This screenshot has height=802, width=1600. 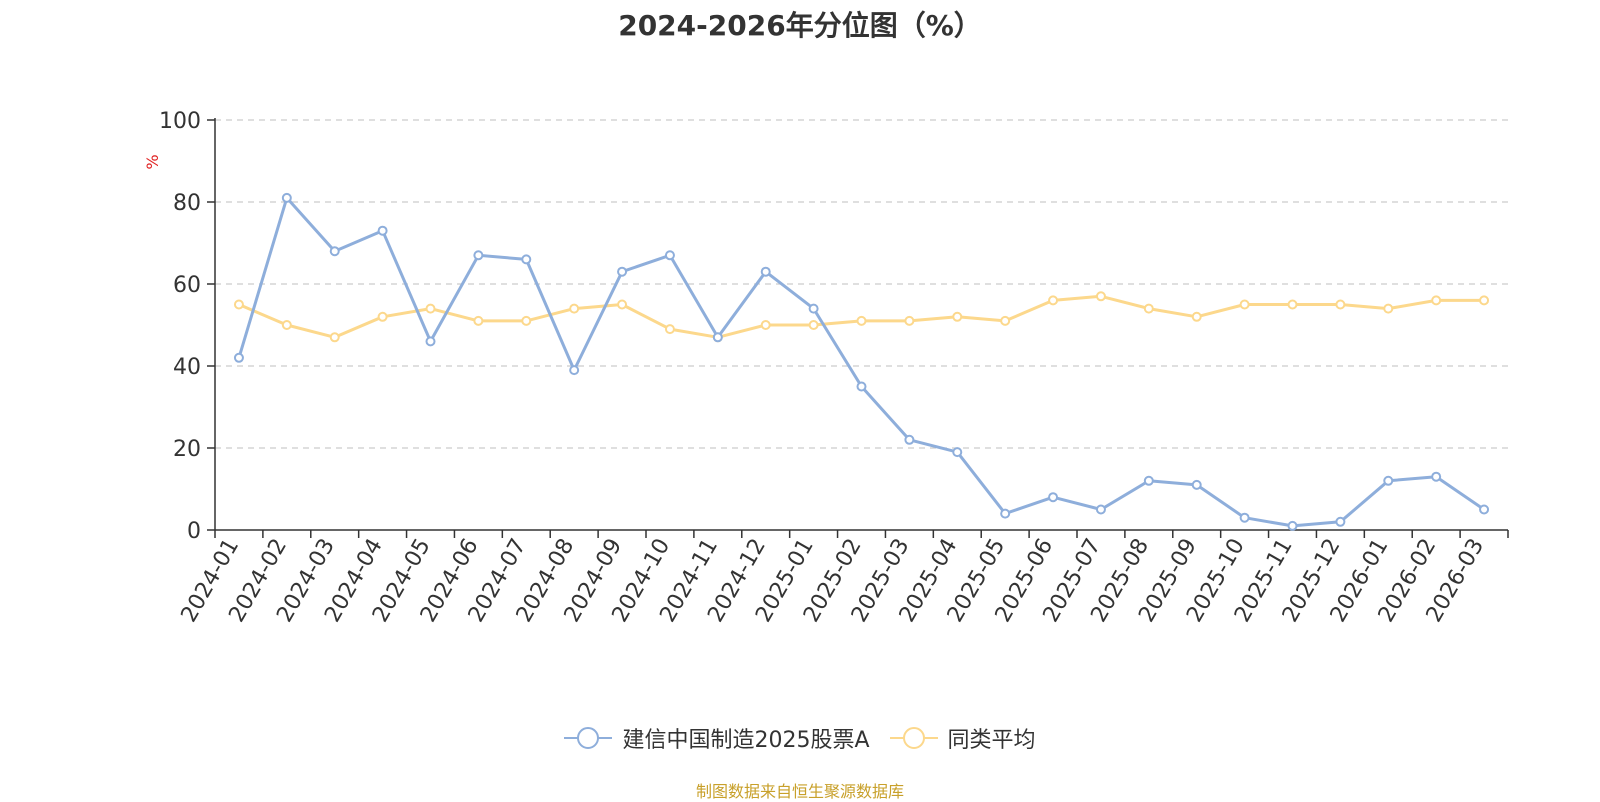 I want to click on legend-item-fund: 建信中国制造2025股票A, so click(x=717, y=738).